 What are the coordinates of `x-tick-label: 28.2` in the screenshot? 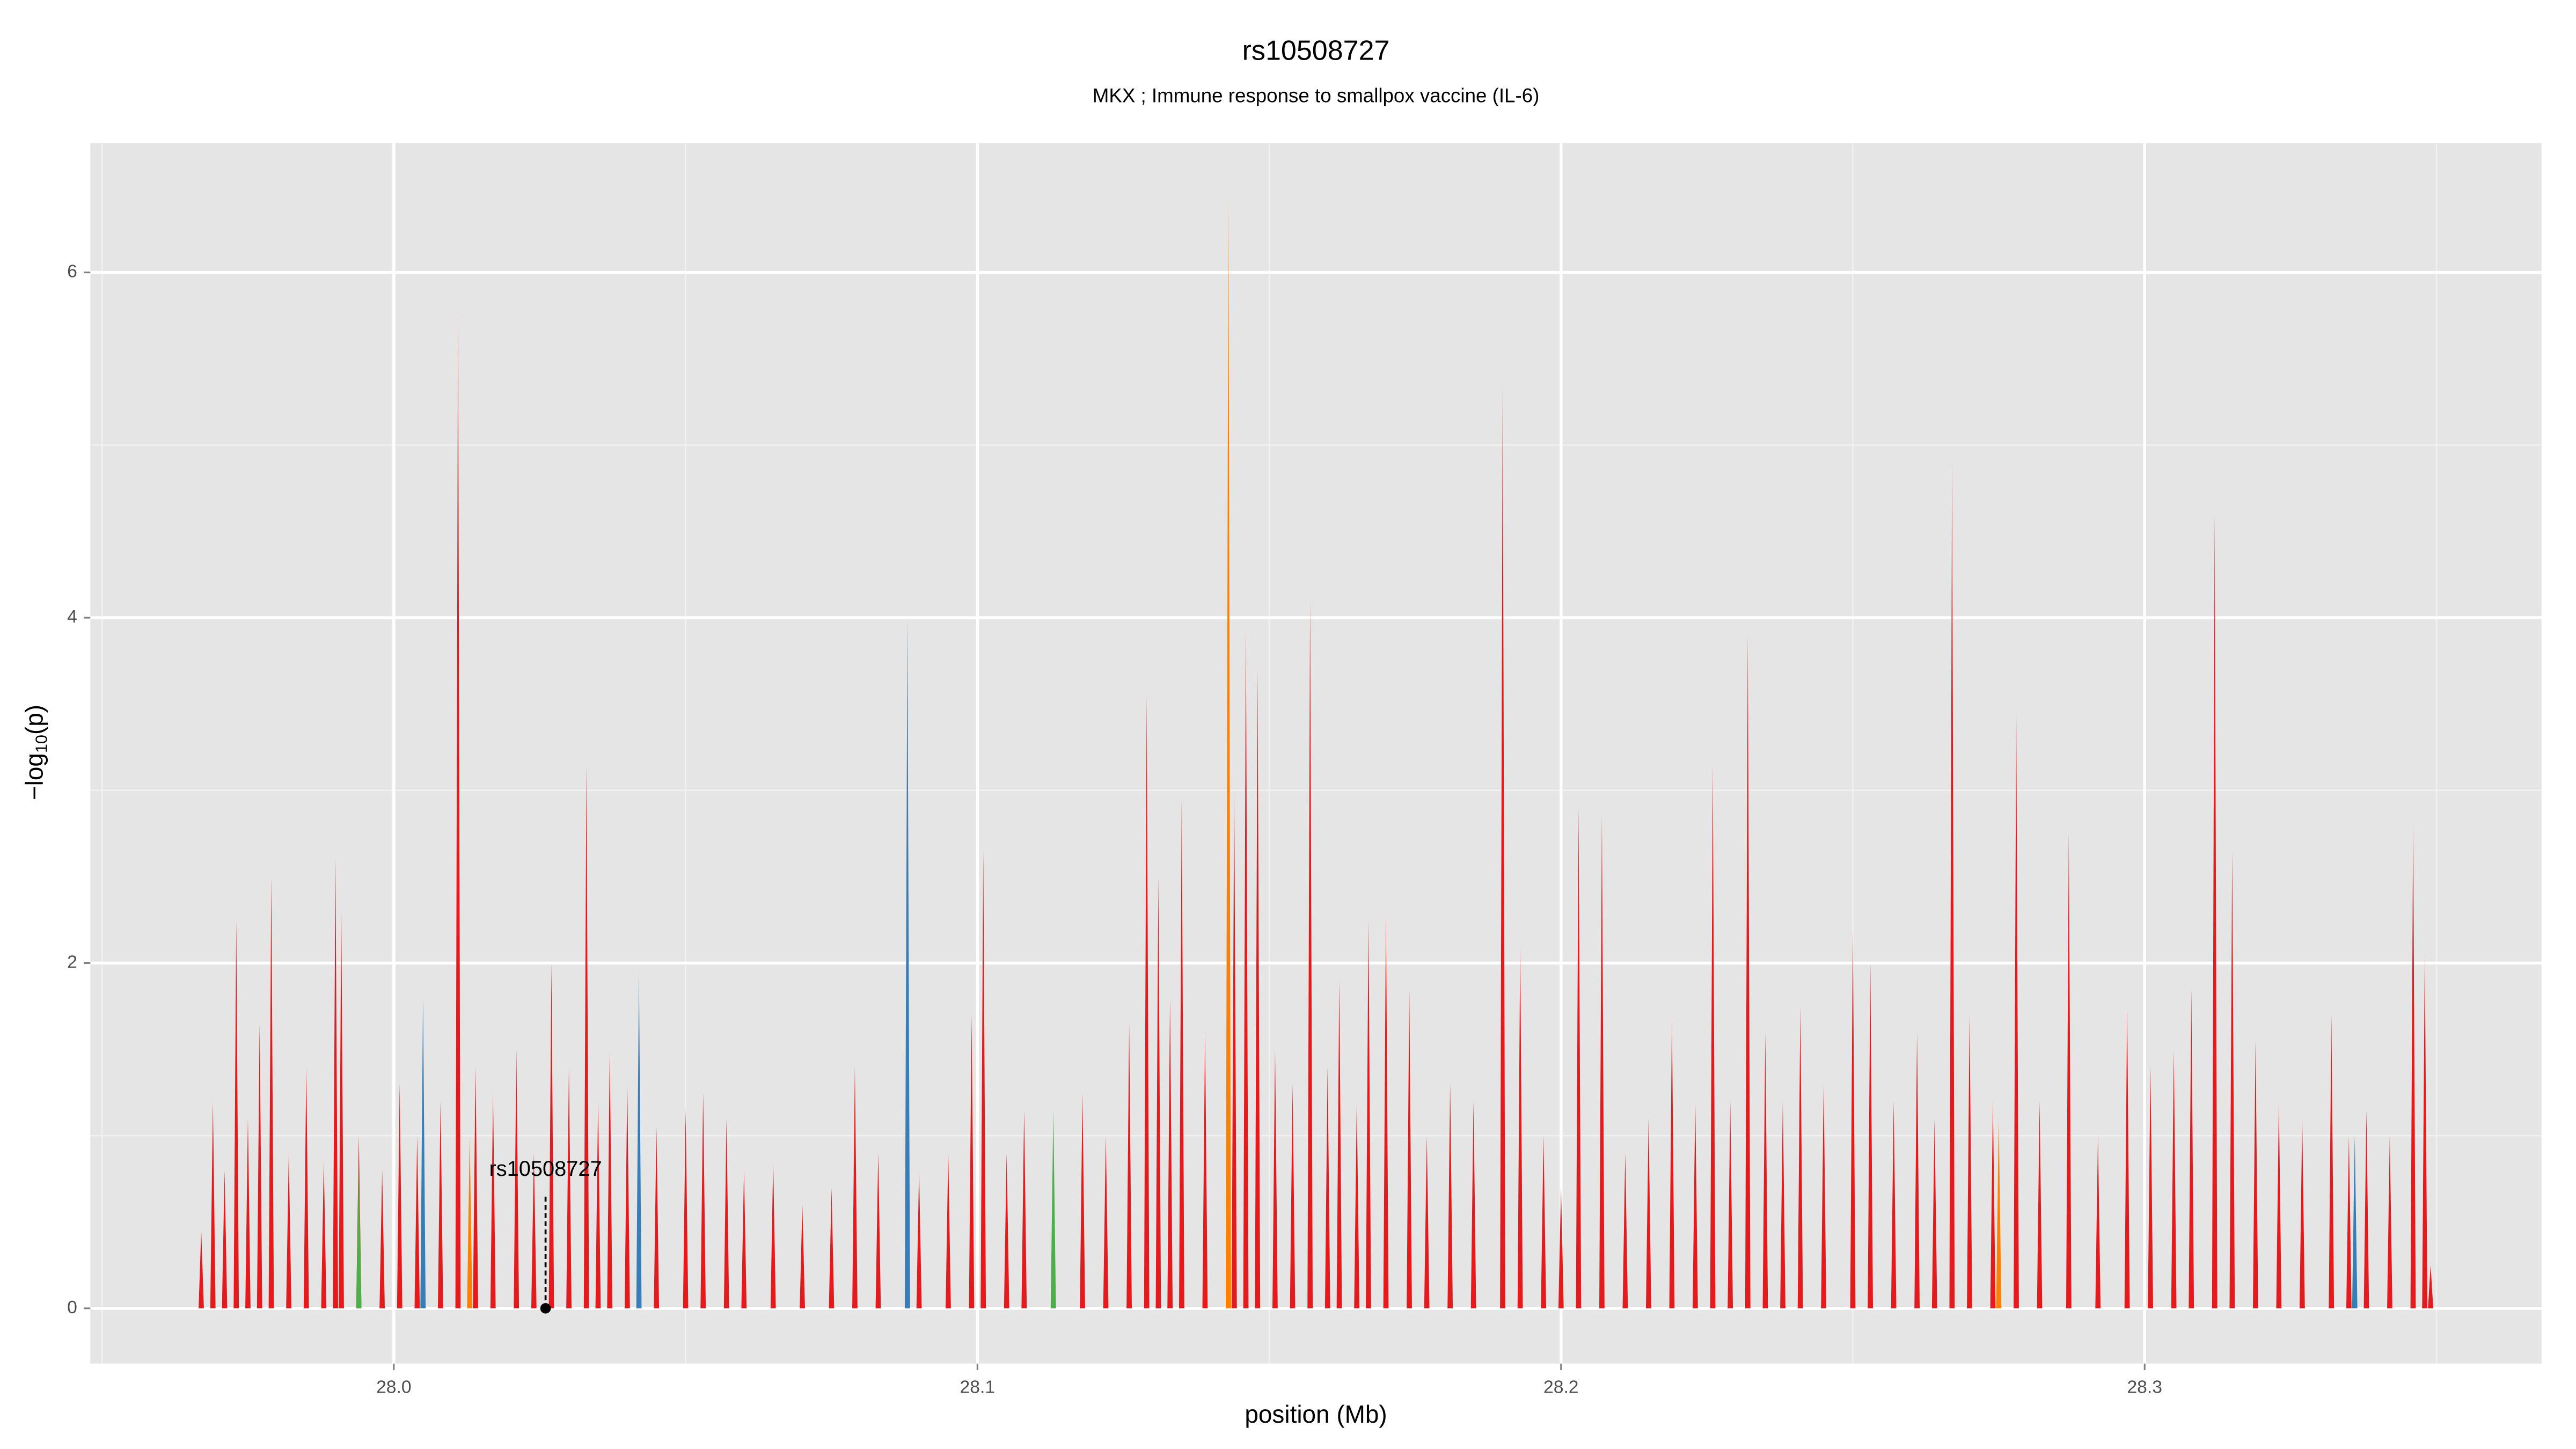 It's located at (1561, 1387).